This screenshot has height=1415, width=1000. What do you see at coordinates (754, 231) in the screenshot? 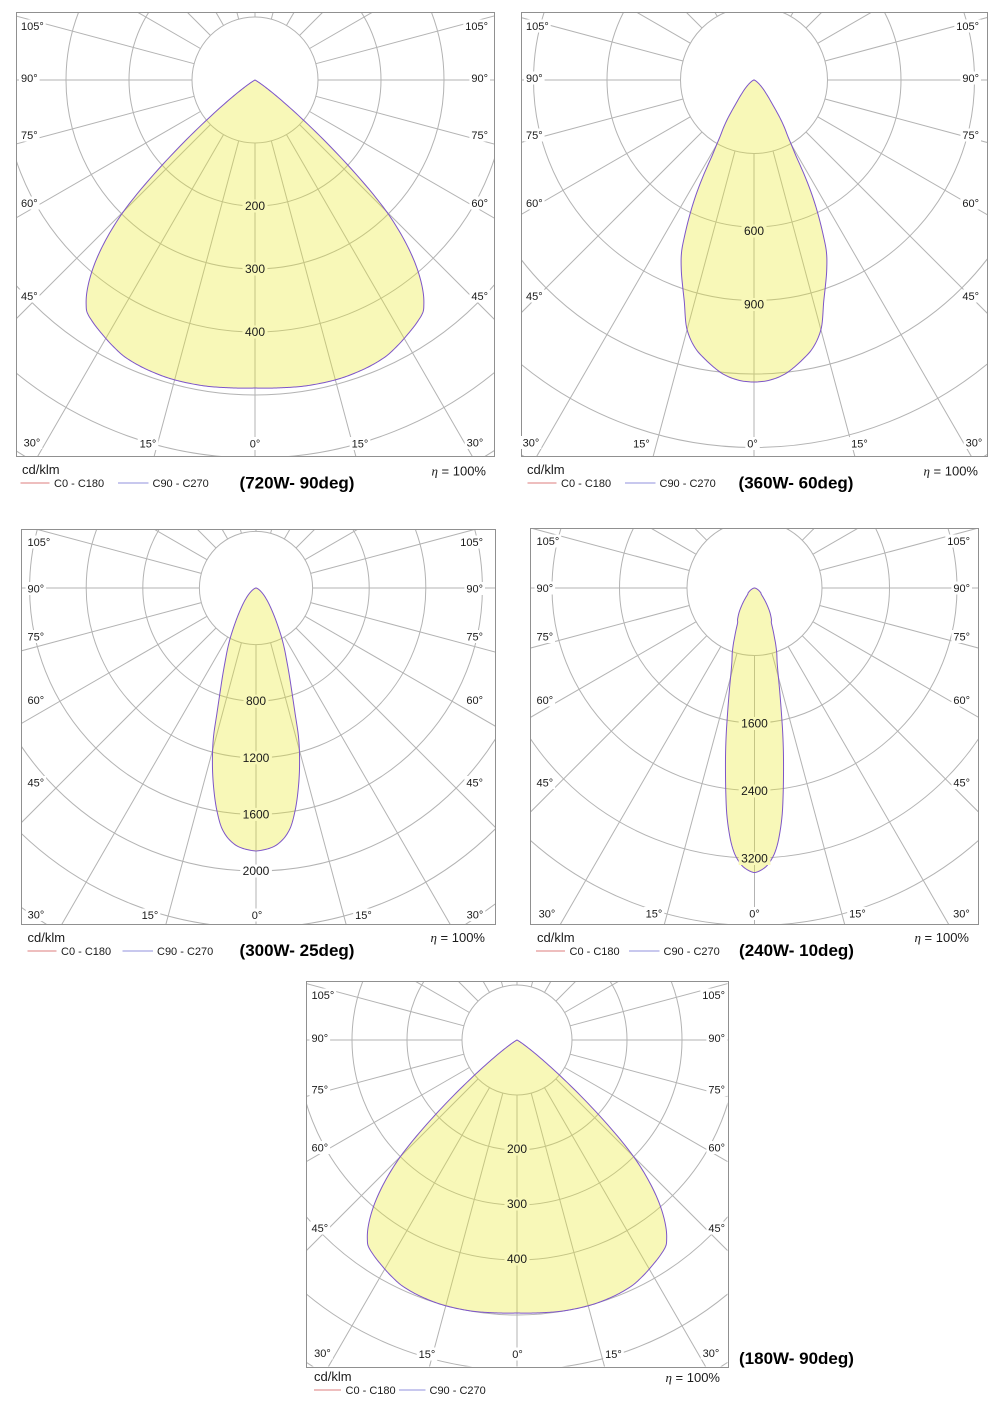
I see `svg-text: 600` at bounding box center [754, 231].